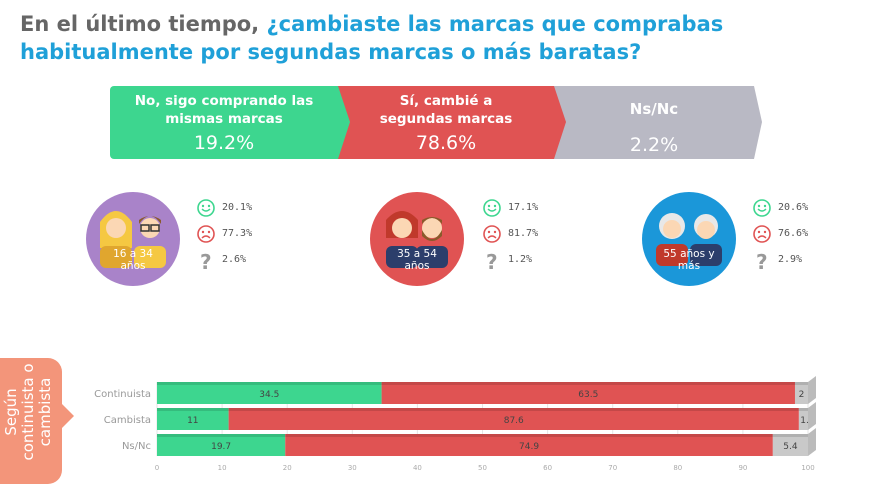  What do you see at coordinates (237, 233) in the screenshot?
I see `stat-sad: 77.3%` at bounding box center [237, 233].